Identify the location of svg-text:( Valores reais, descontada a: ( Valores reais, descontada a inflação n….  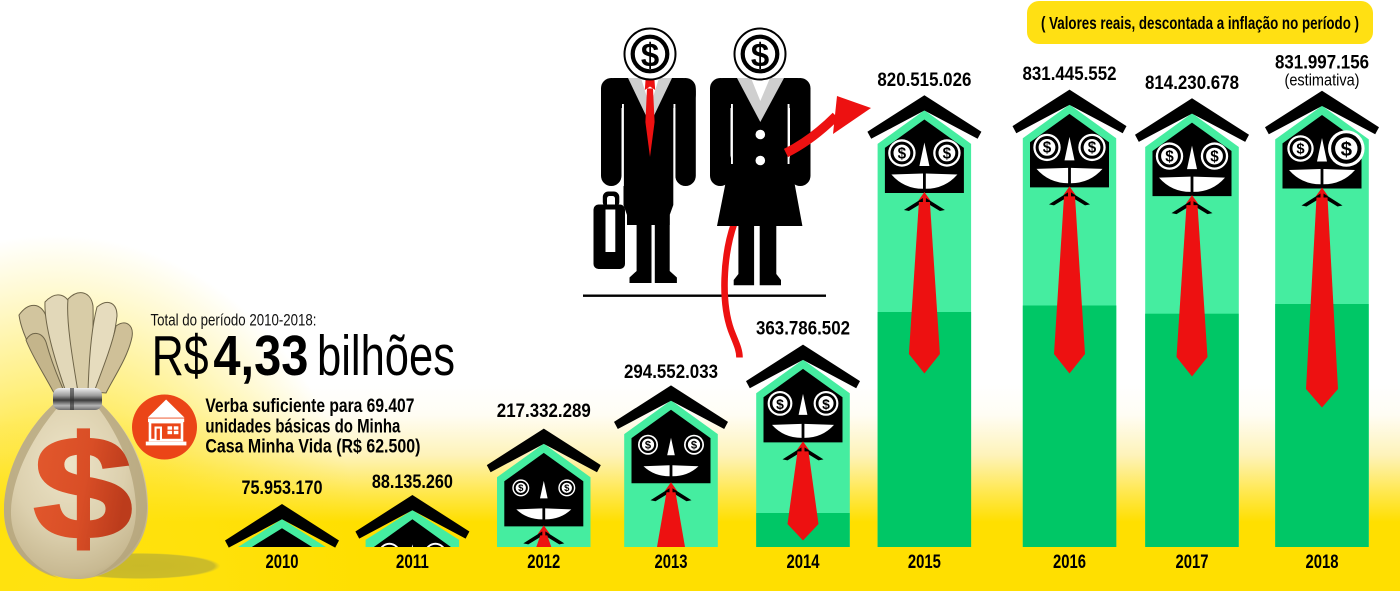
(1200, 23).